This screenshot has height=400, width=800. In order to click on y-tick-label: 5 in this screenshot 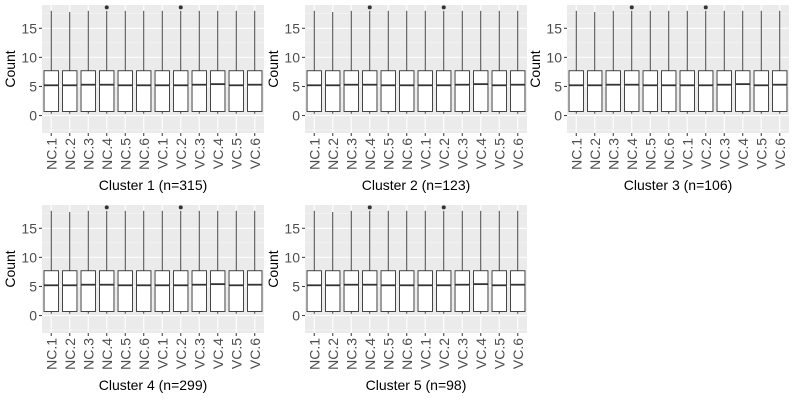, I will do `click(33, 86)`.